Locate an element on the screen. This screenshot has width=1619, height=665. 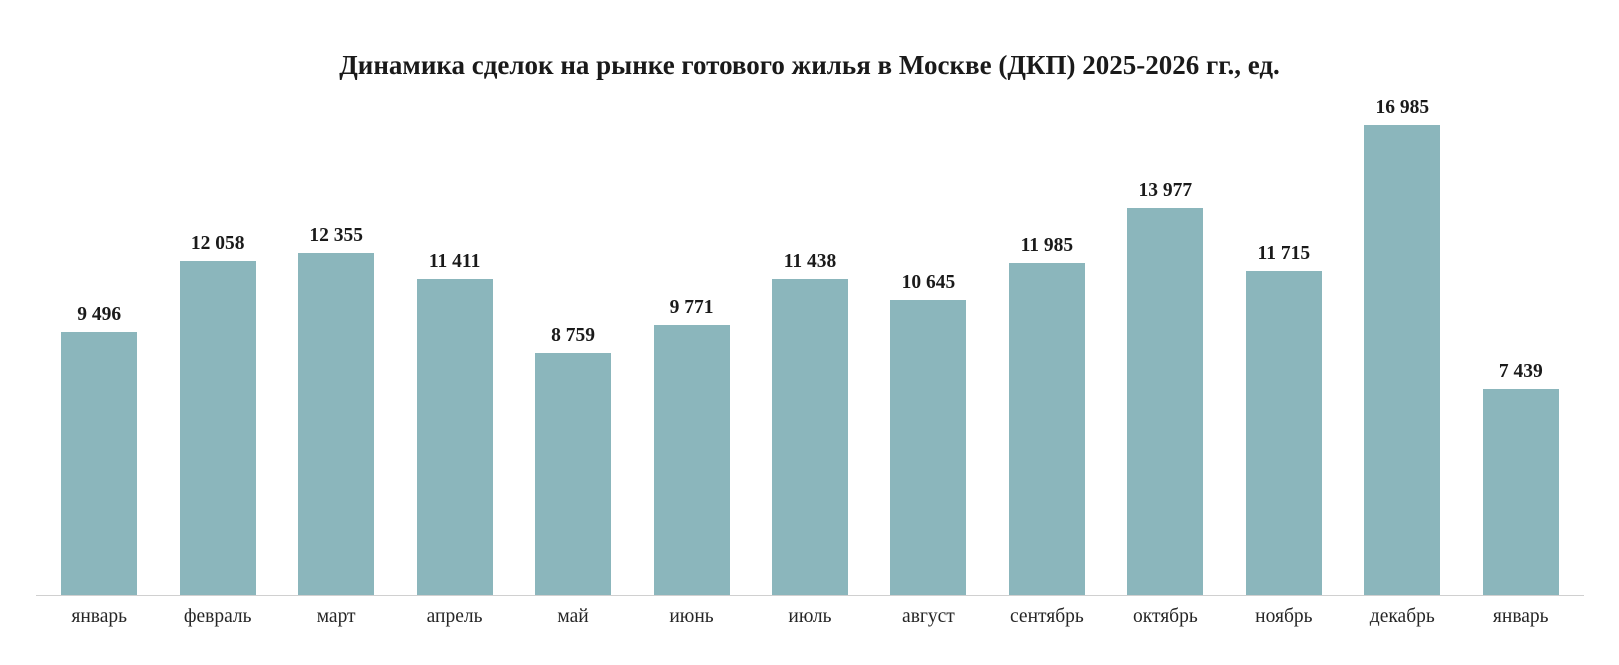
bar-value-label: 9 771 is located at coordinates (691, 307).